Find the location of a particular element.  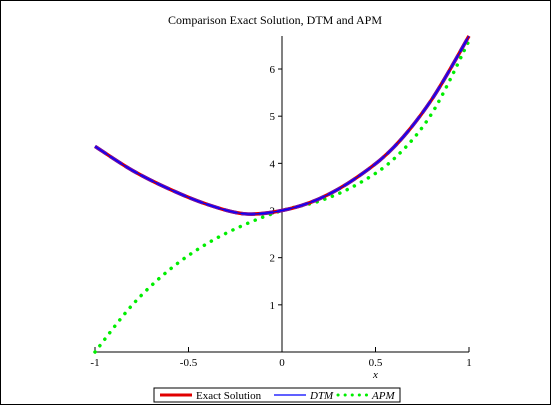

y-tick-label: 2 is located at coordinates (273, 259).